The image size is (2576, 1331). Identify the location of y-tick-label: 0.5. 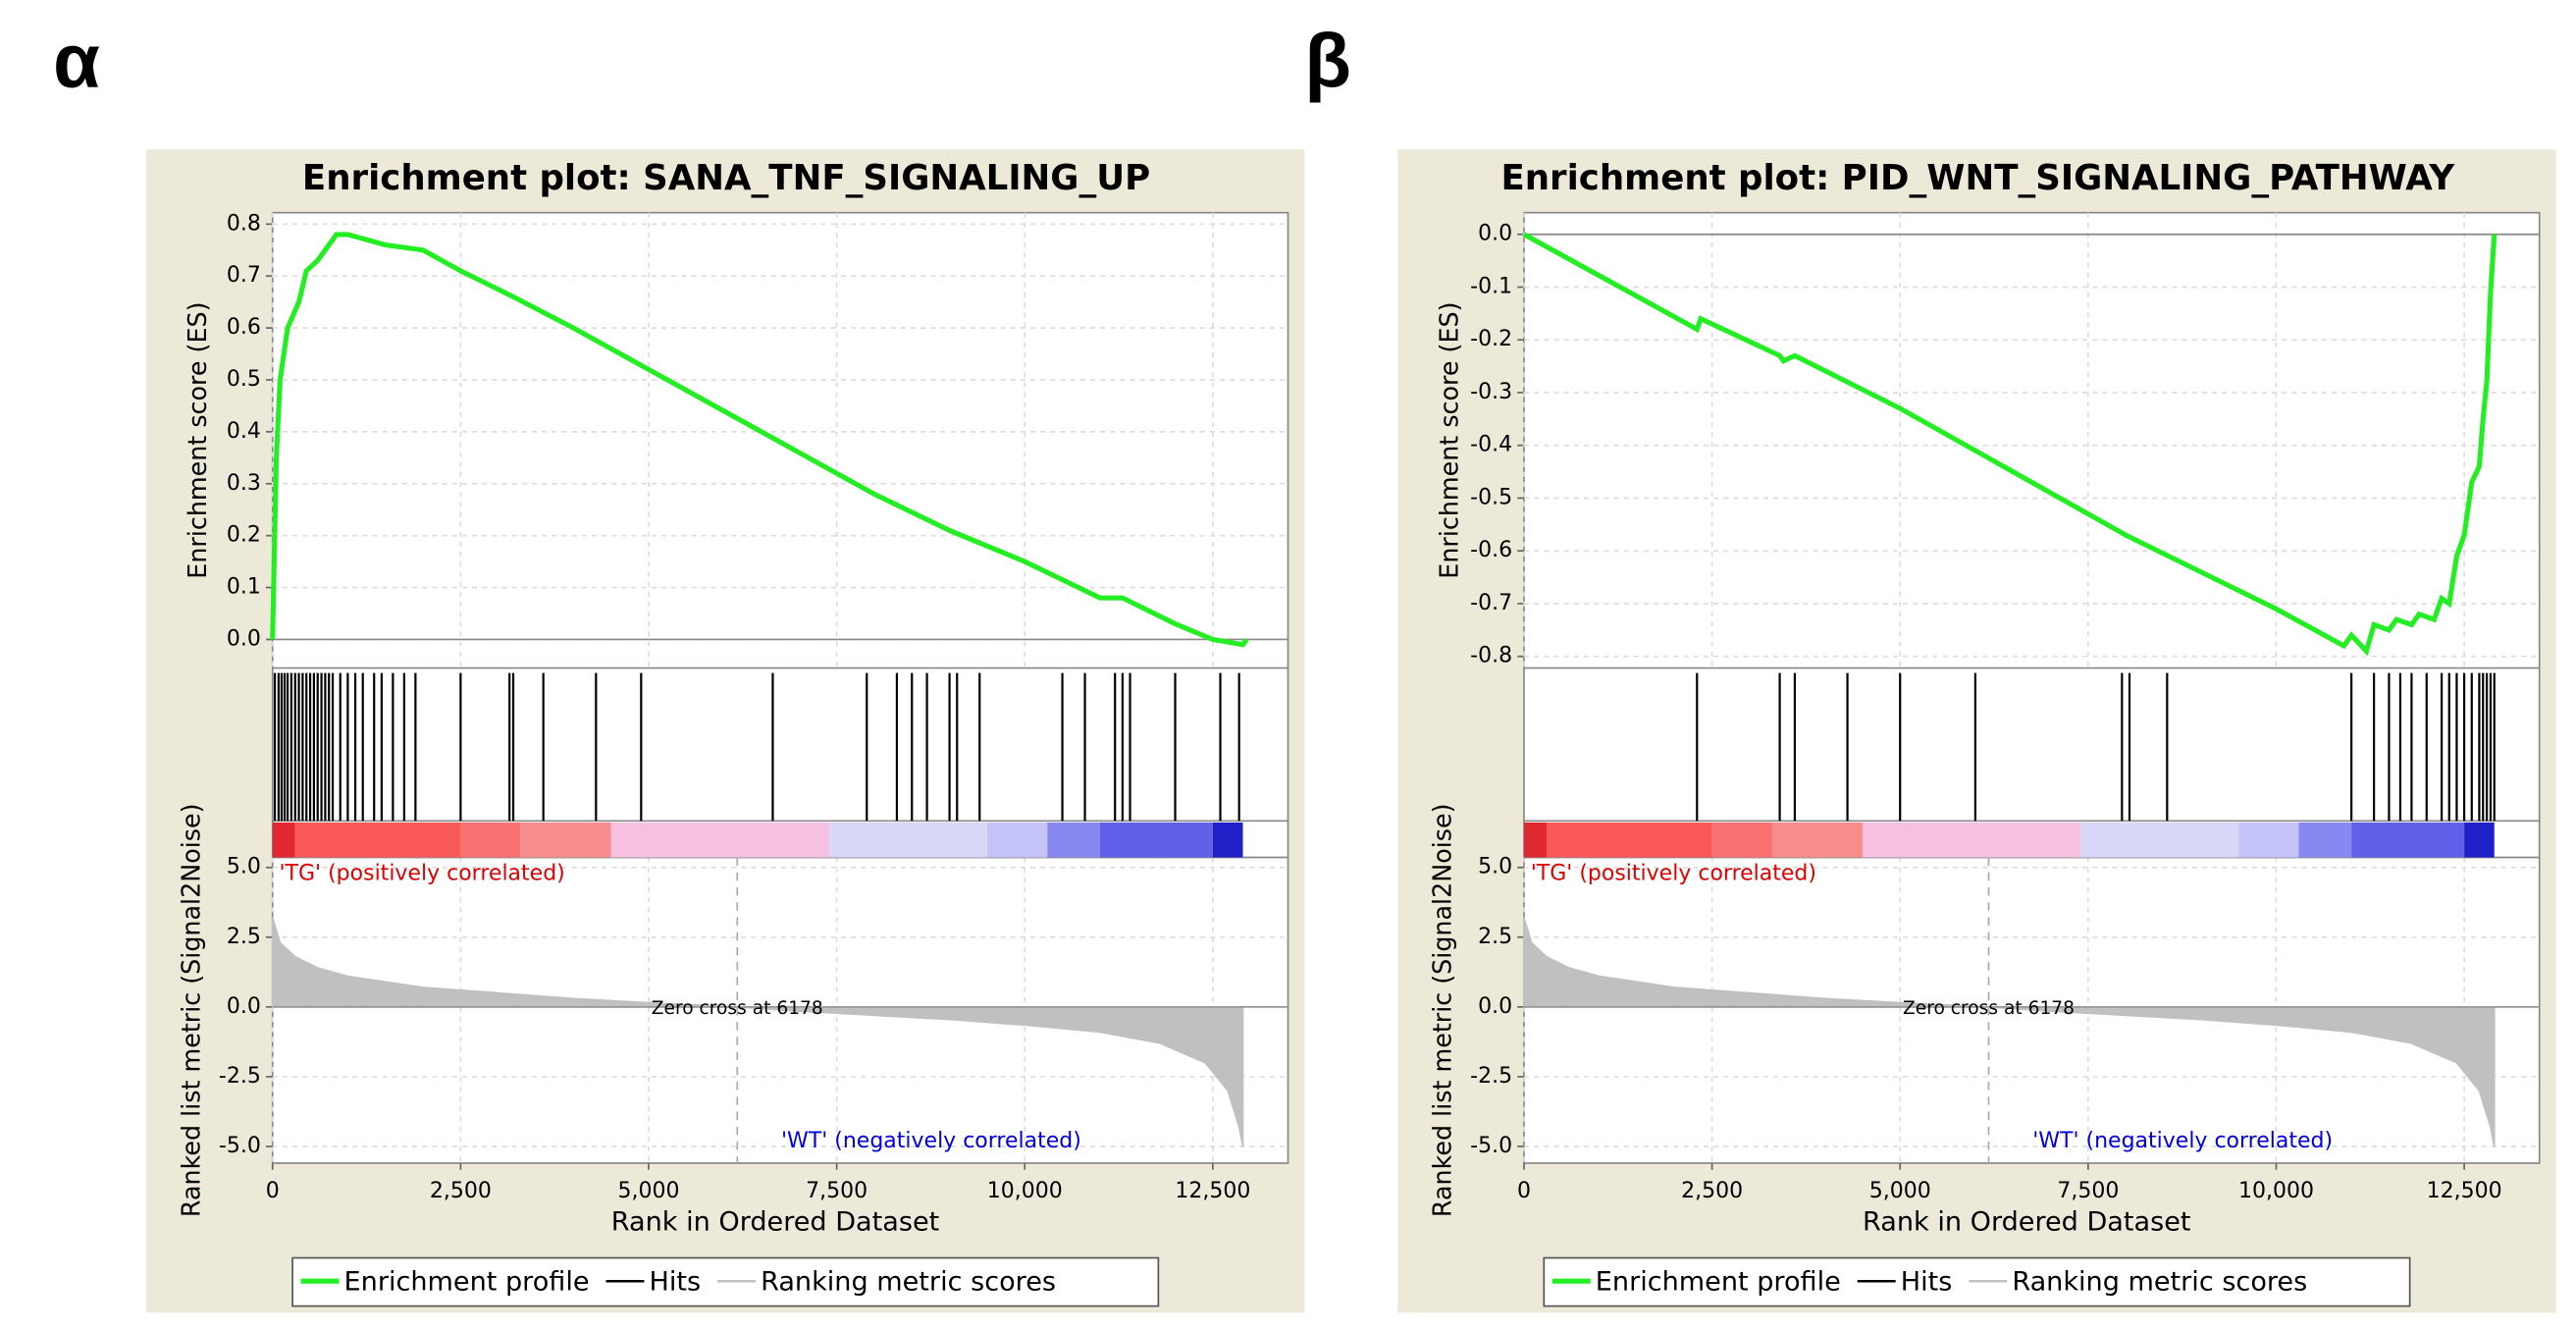
(244, 379).